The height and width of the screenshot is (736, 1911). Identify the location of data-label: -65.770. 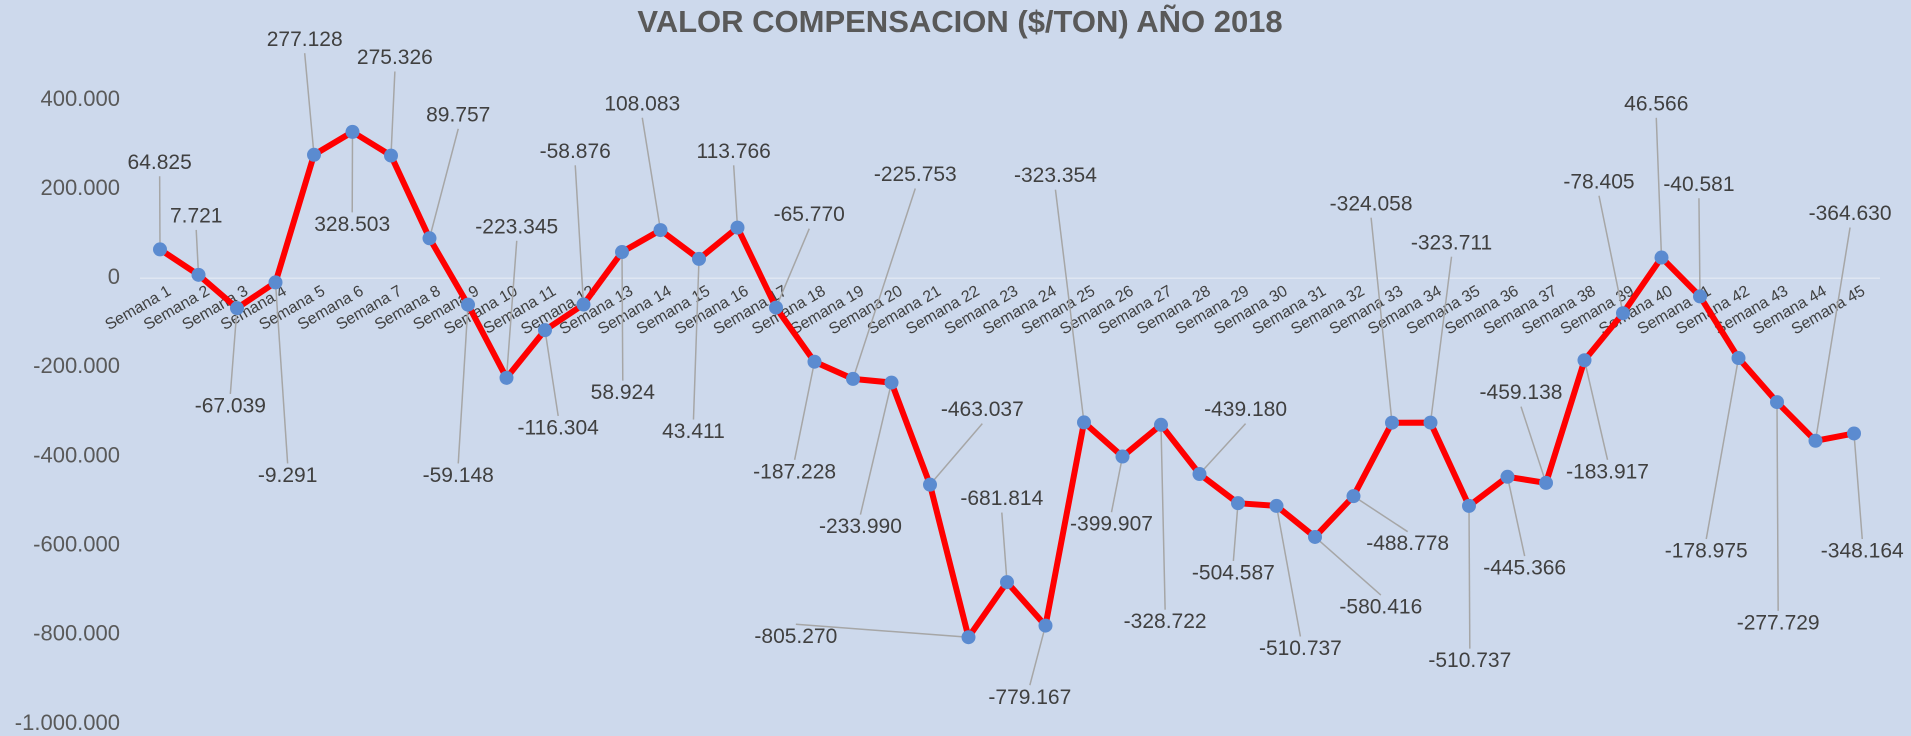
(809, 214).